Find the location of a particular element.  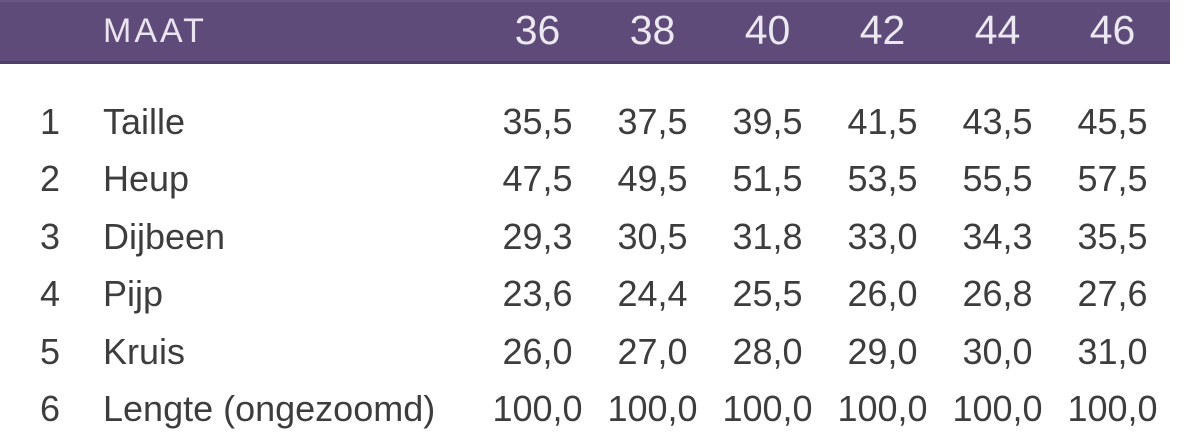

value-cell: 26,8 is located at coordinates (997, 294).